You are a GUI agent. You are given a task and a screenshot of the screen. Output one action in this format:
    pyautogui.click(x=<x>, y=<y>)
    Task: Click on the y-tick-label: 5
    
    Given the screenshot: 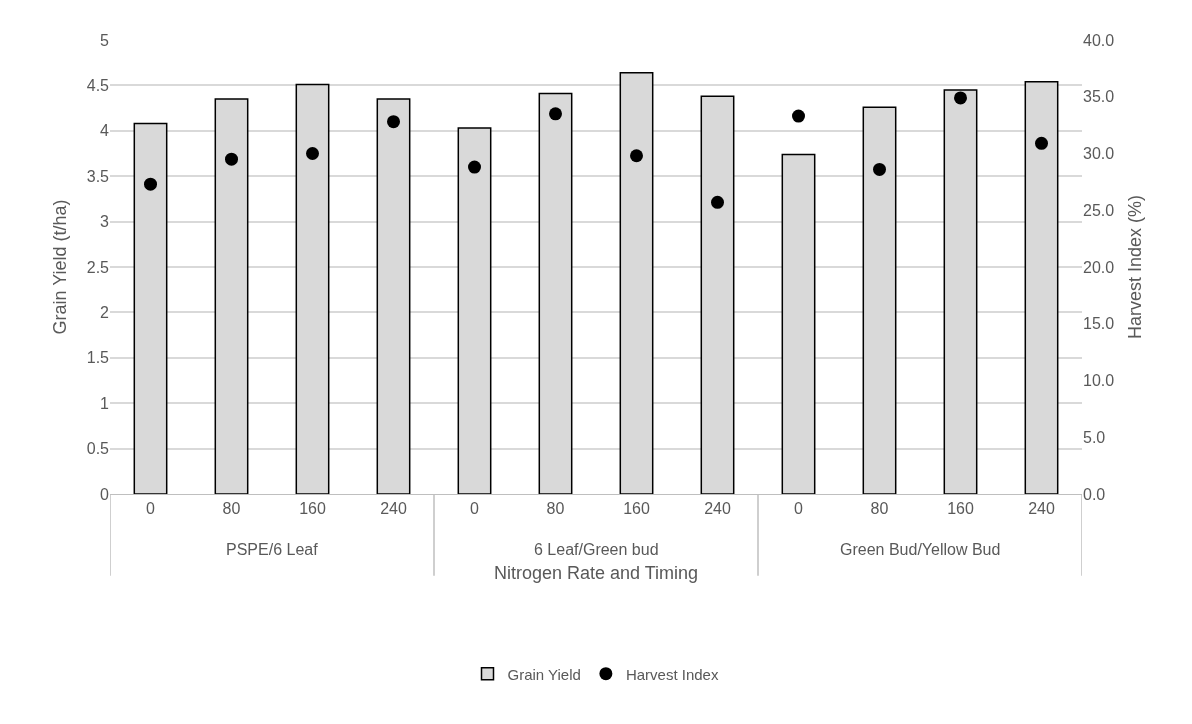 What is the action you would take?
    pyautogui.click(x=105, y=40)
    